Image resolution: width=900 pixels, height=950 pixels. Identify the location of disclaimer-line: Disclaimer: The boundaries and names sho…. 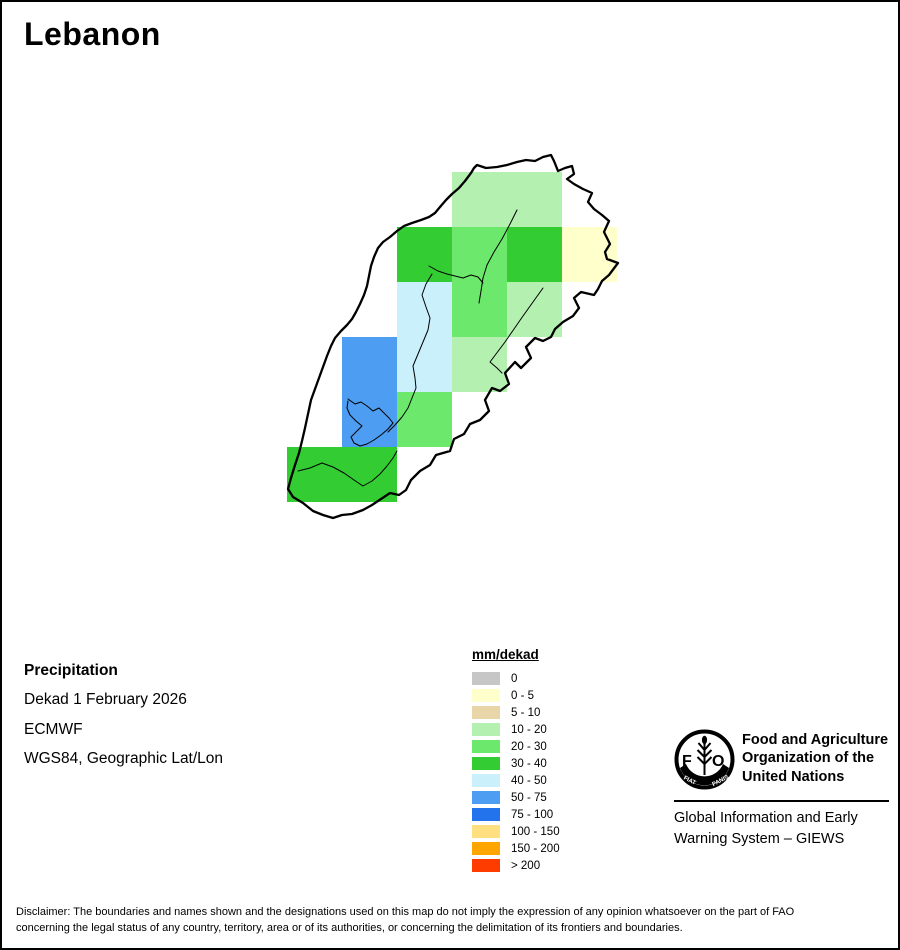
(405, 912).